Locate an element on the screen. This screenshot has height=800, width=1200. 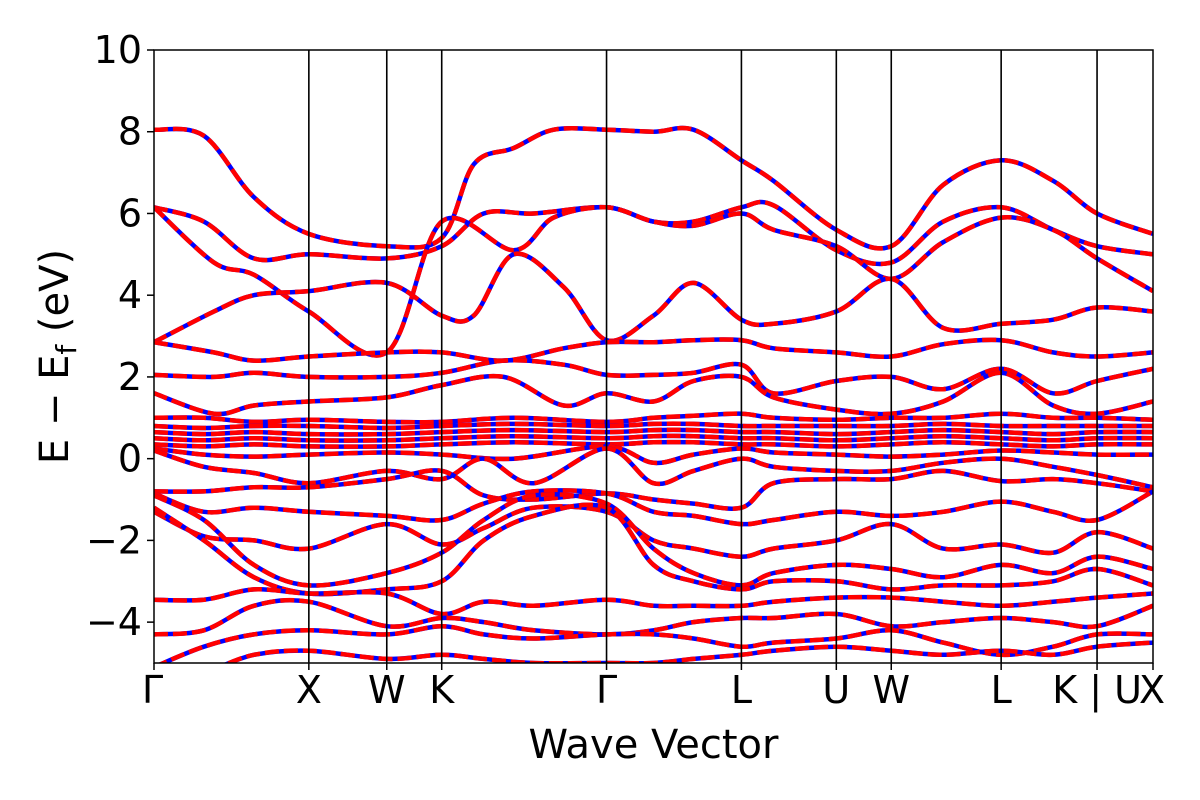
y-tick-label: 0 is located at coordinates (130, 459).